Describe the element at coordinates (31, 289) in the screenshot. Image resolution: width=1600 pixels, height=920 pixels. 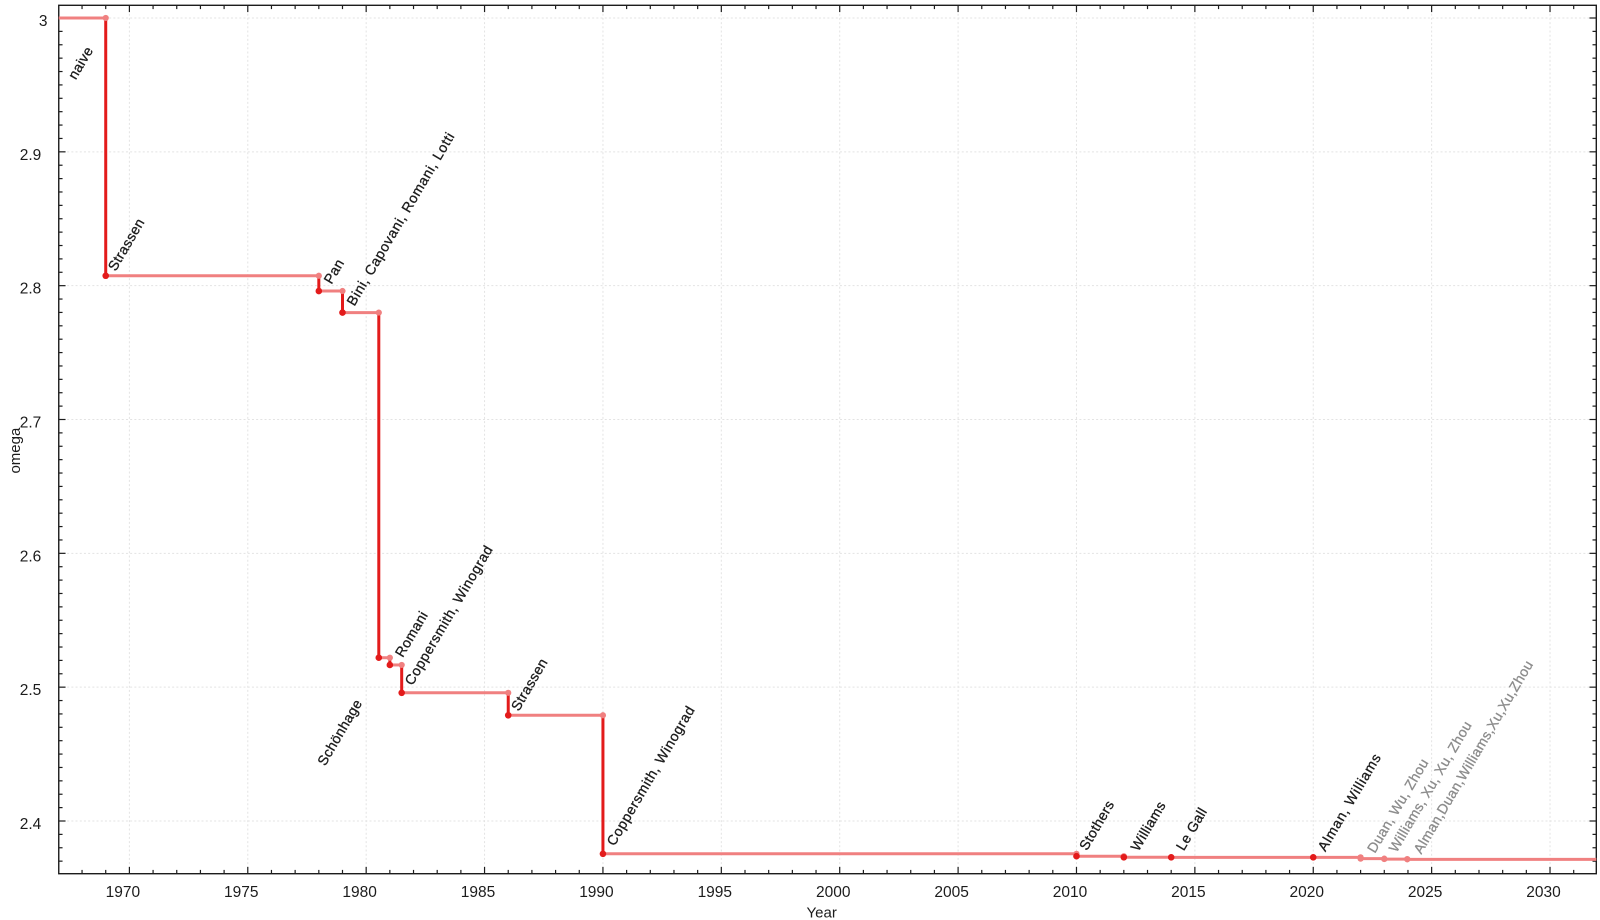
I see `svg-text: 2.8` at that location.